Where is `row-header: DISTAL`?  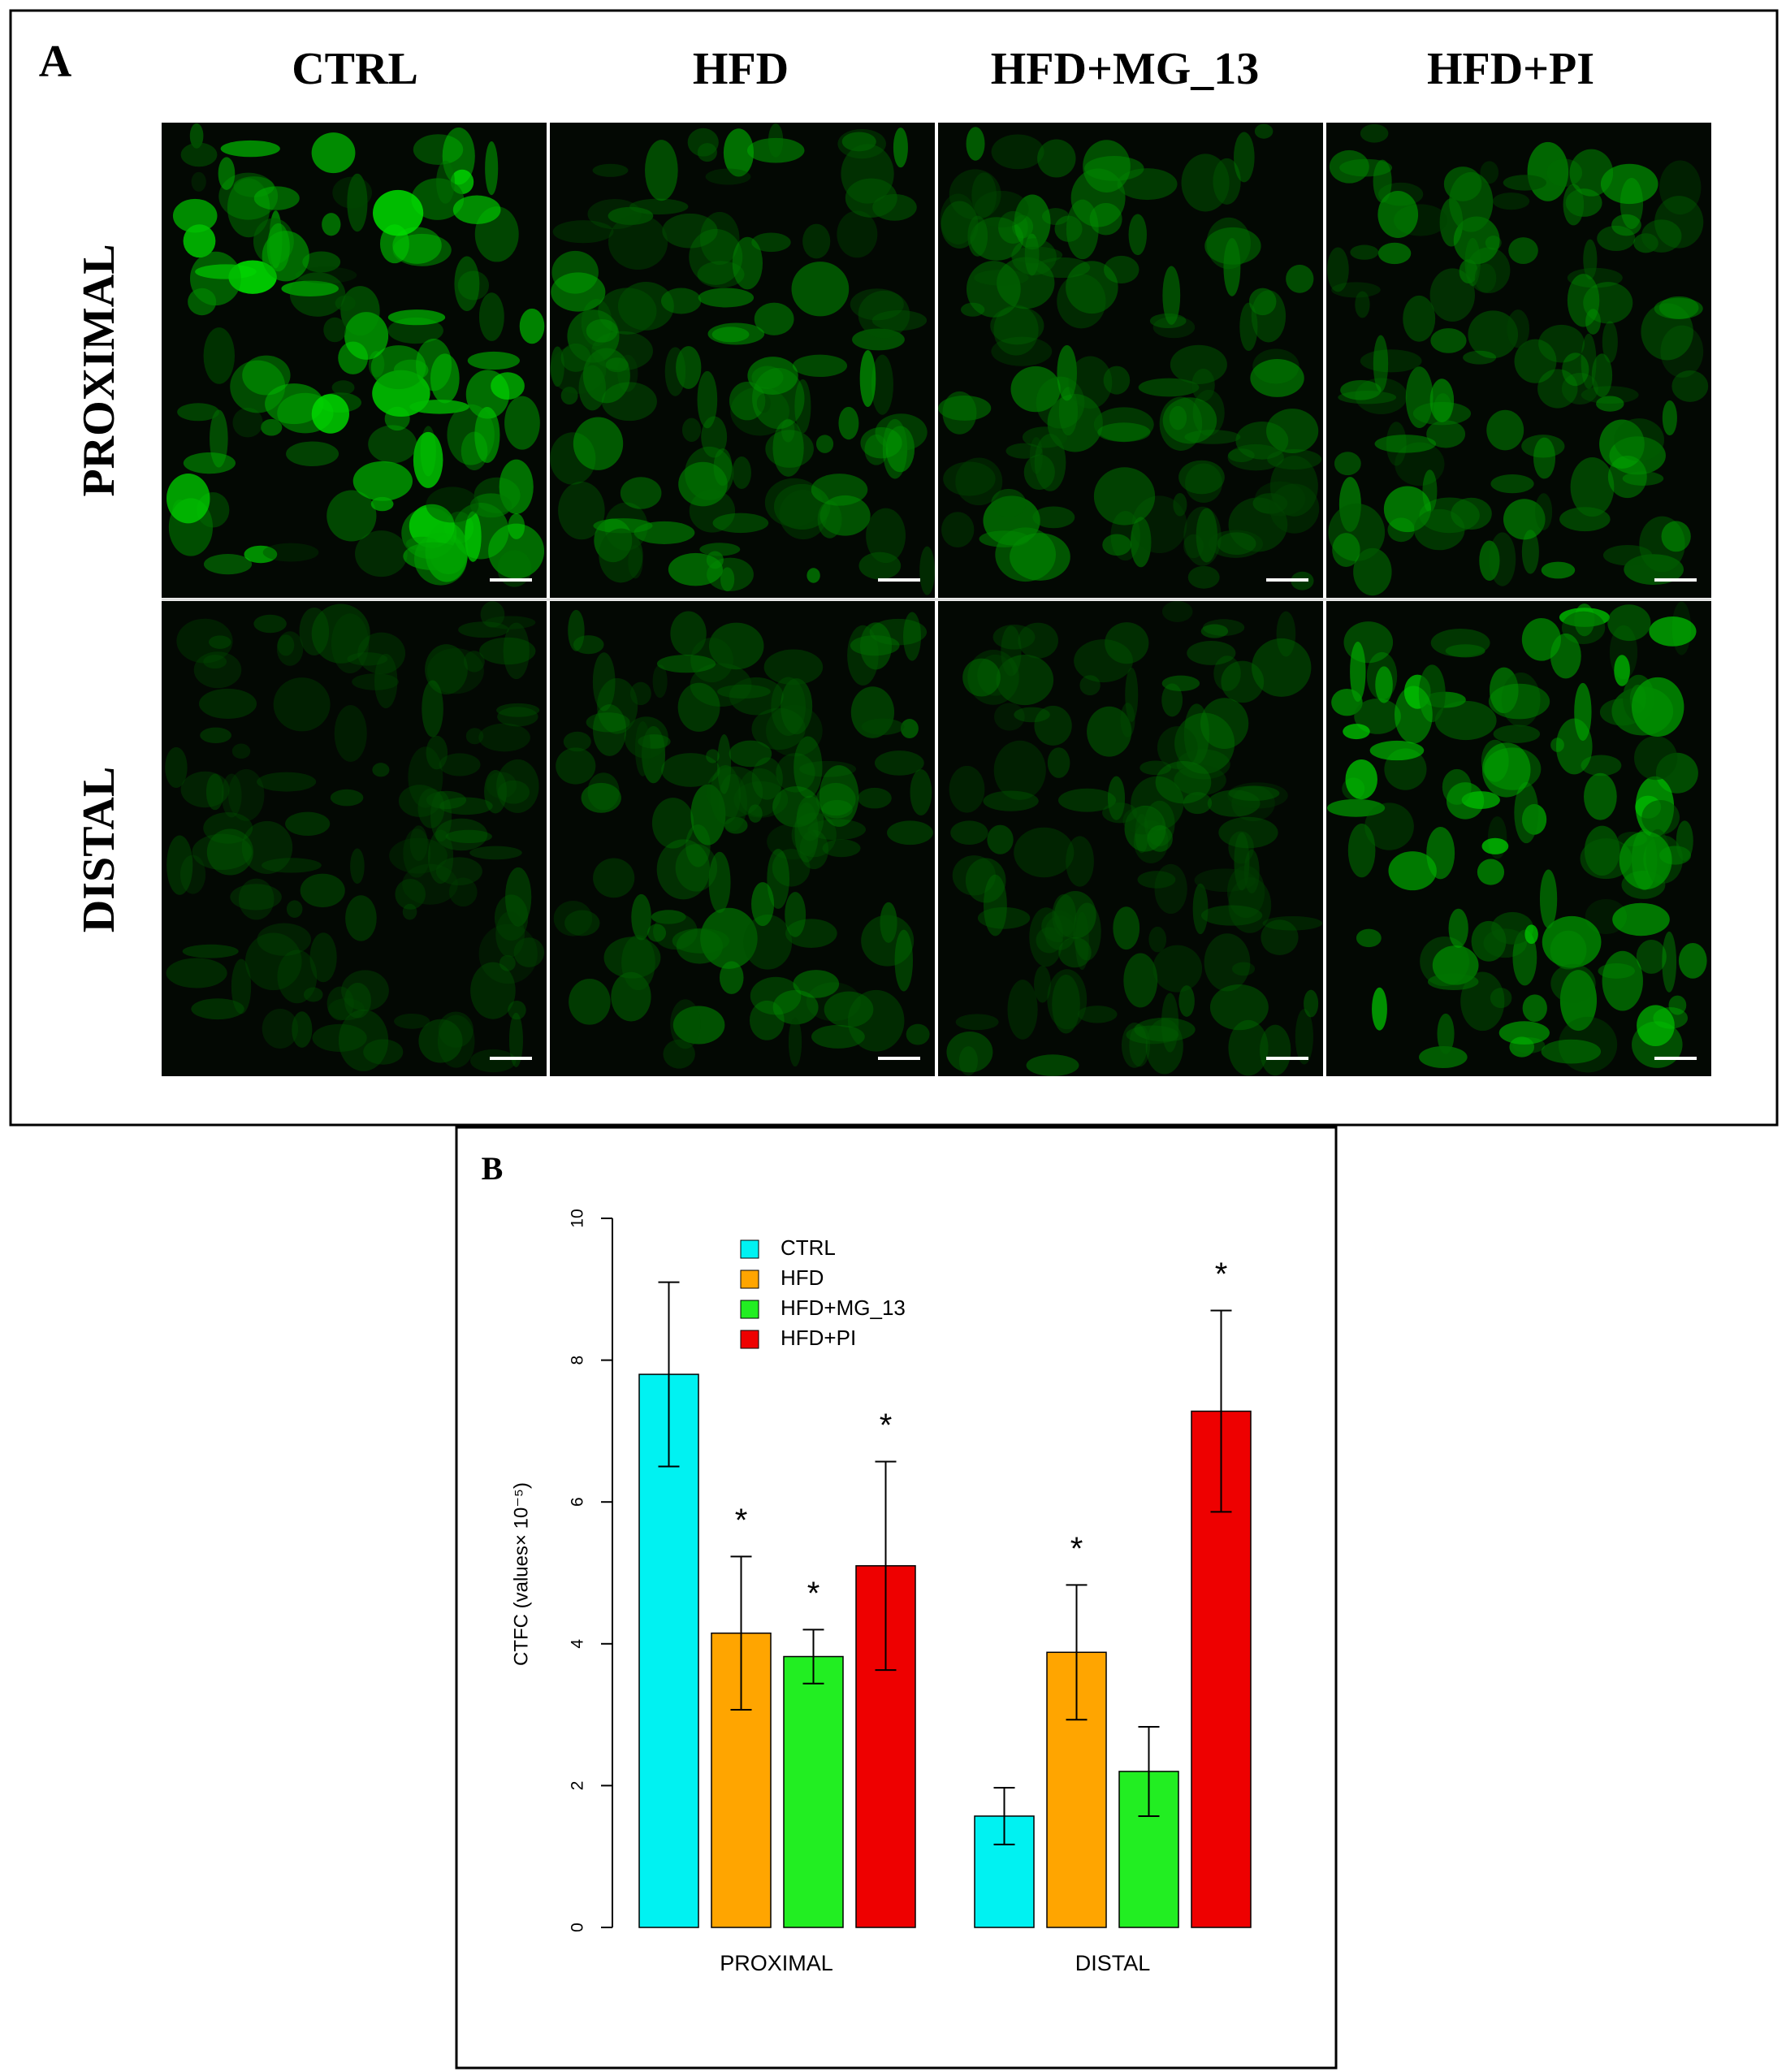
row-header: DISTAL is located at coordinates (99, 849).